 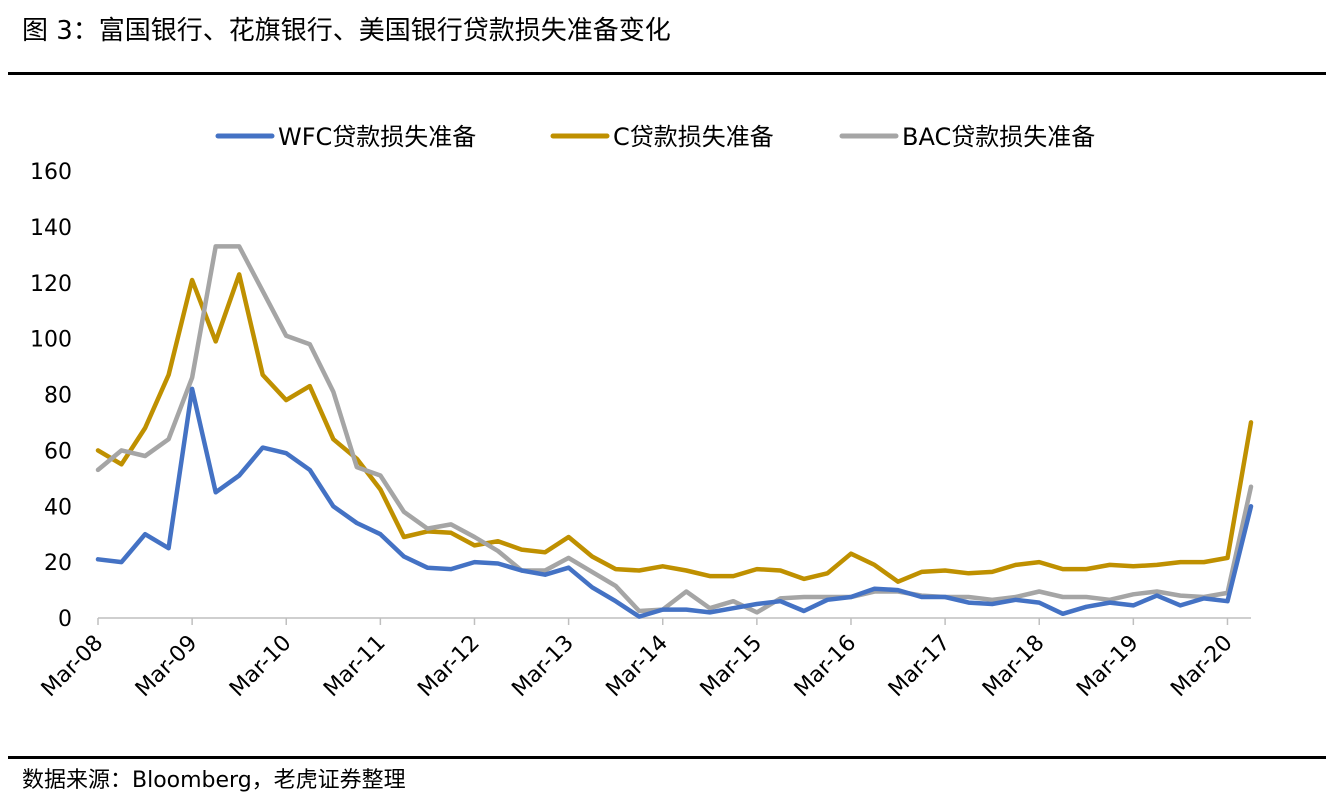 I want to click on x-tick-label-mar-09: Mar-09, so click(x=166, y=666).